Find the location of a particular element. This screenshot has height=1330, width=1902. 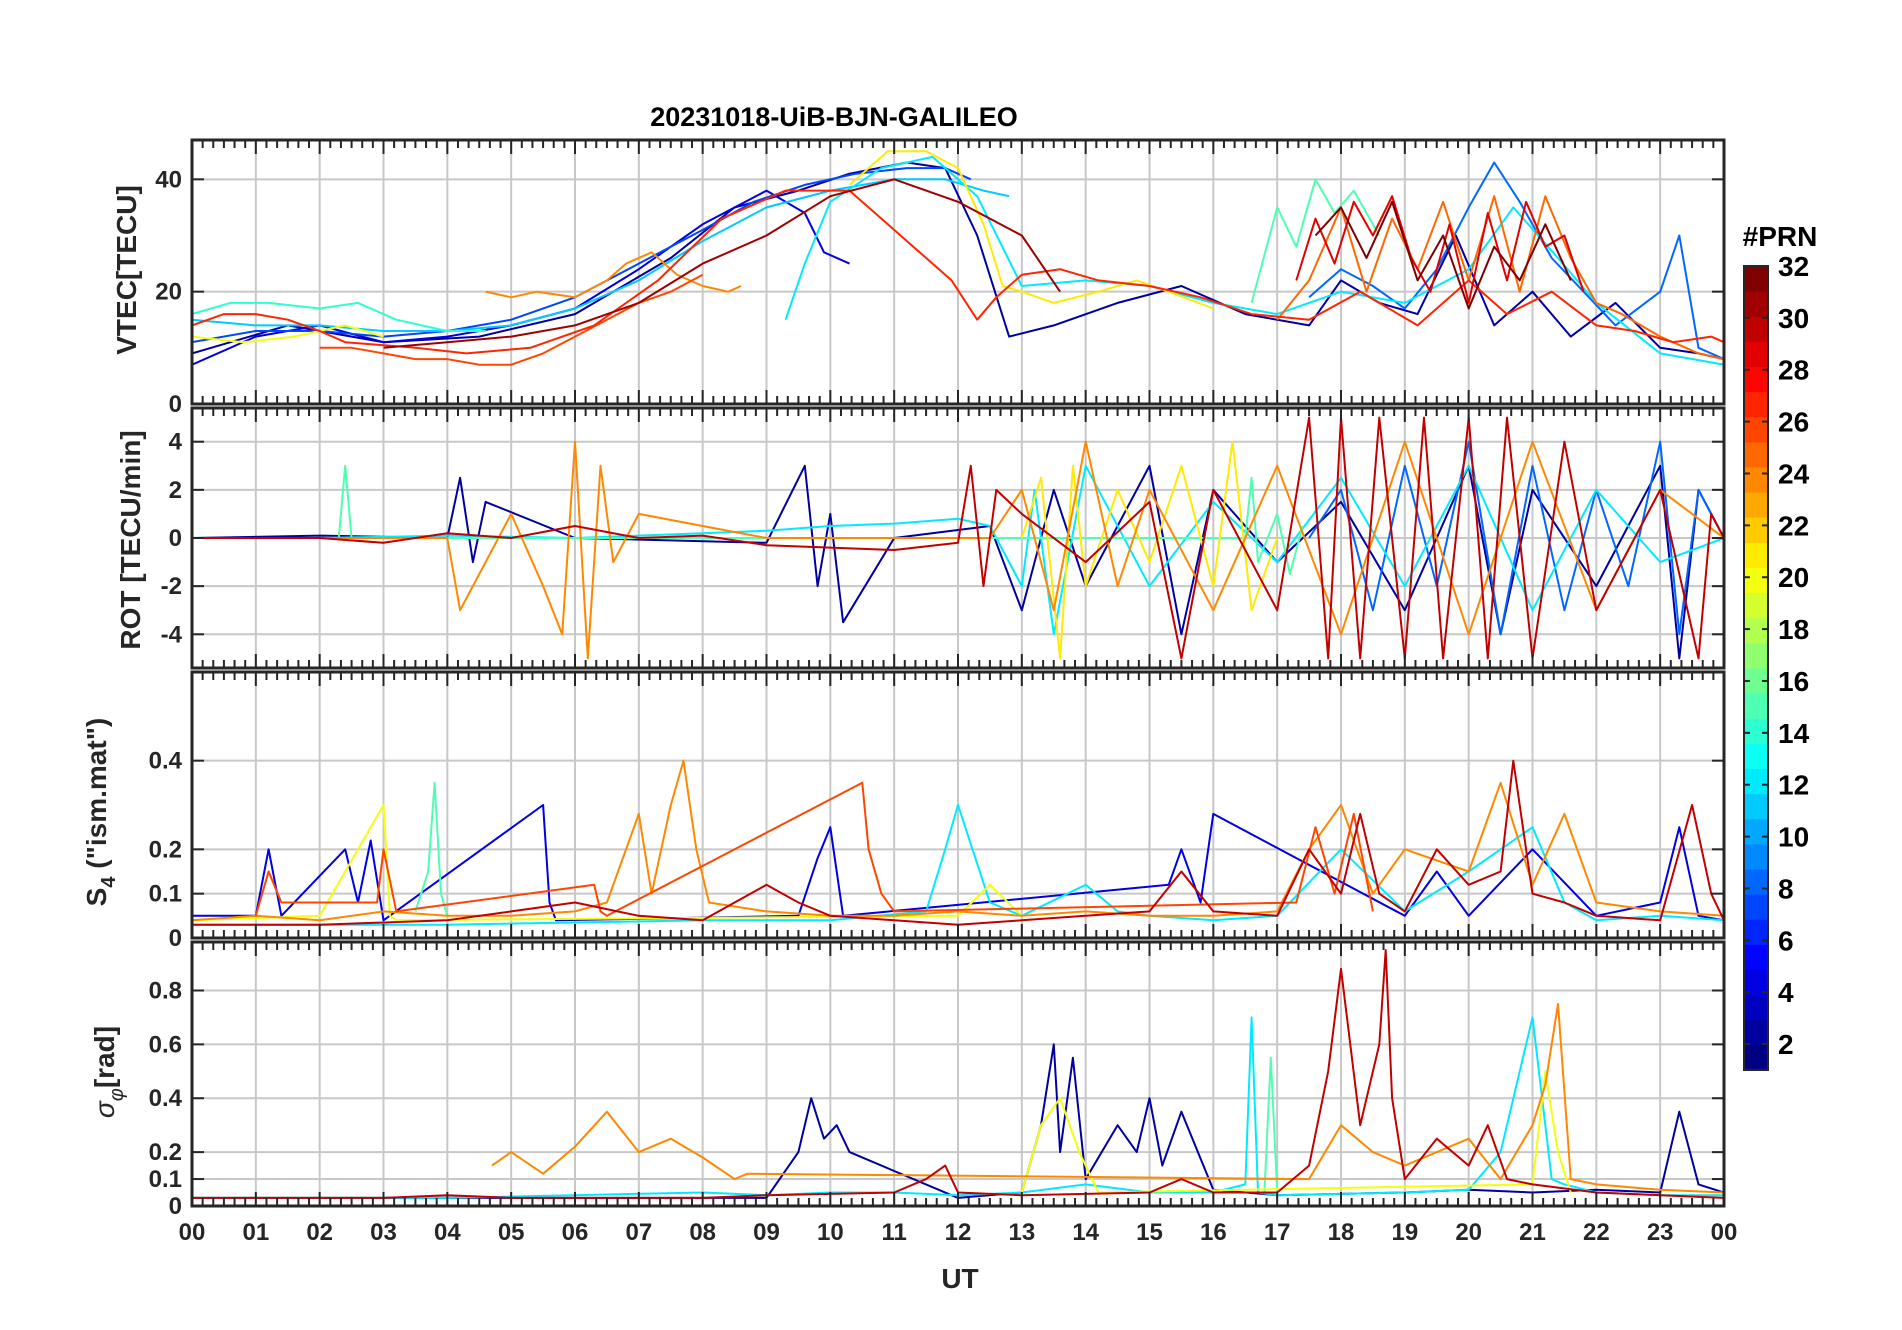

colorbar-tick-label: 4 is located at coordinates (1786, 992).